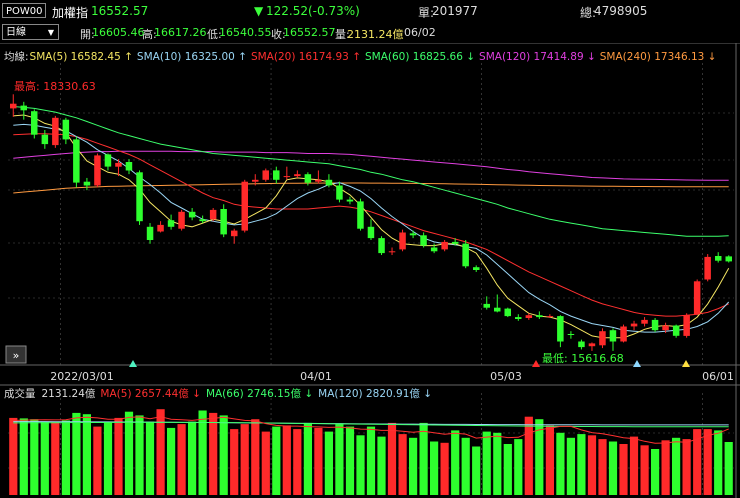 This screenshot has width=740, height=498. I want to click on total-value: 4798905, so click(621, 11).